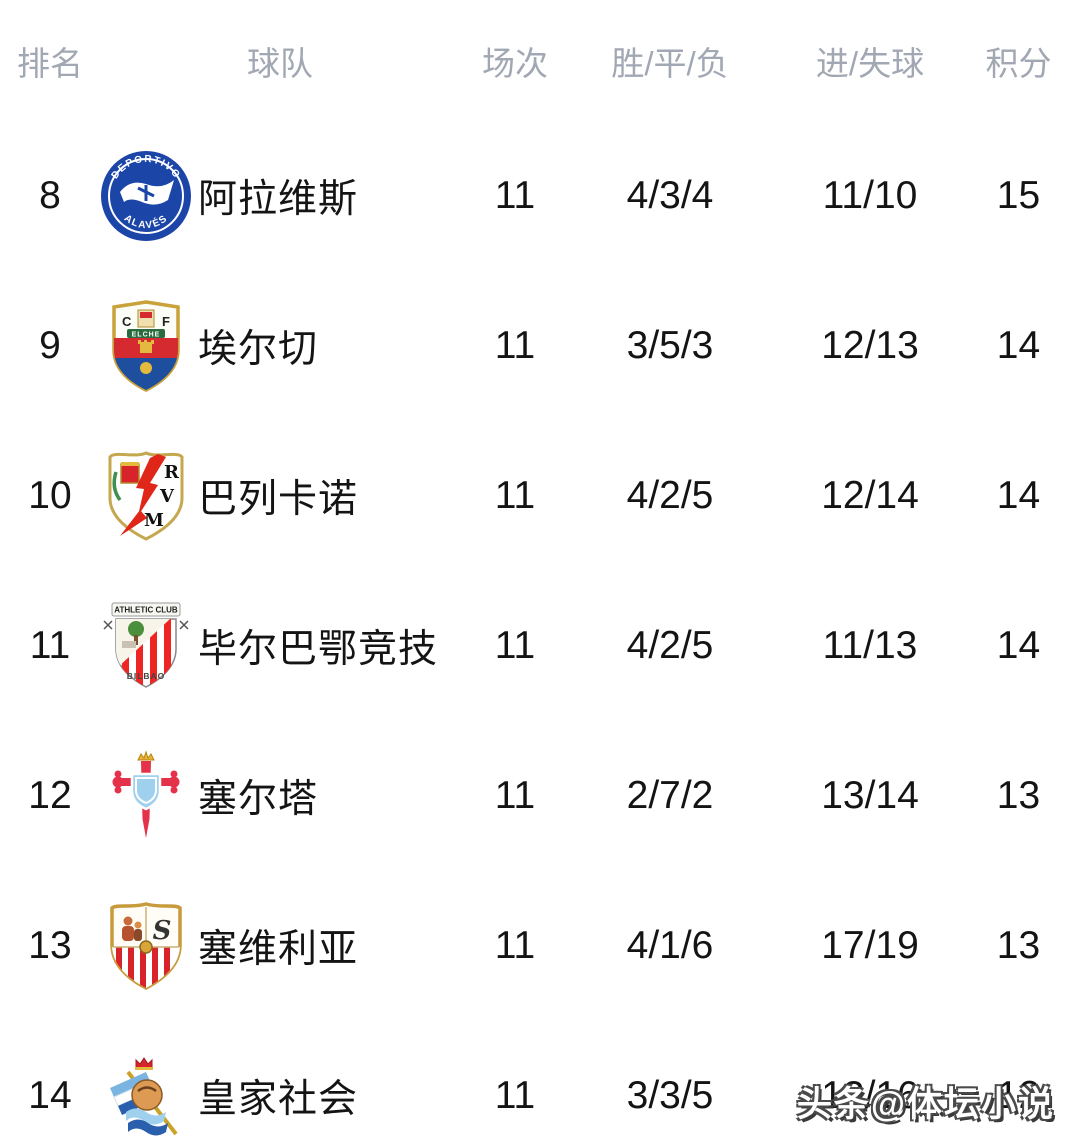 Image resolution: width=1067 pixels, height=1139 pixels. I want to click on table-header: 排名 球队 场次 胜/平/负 进/失球 积分, so click(533, 60).